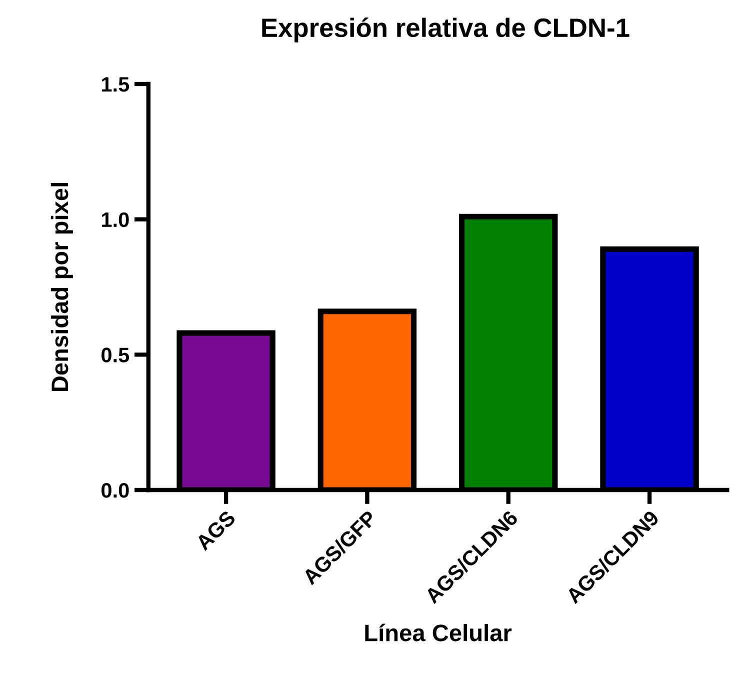 The image size is (742, 700). What do you see at coordinates (446, 30) in the screenshot?
I see `chart-title: Expresión relativa de CLDN-1` at bounding box center [446, 30].